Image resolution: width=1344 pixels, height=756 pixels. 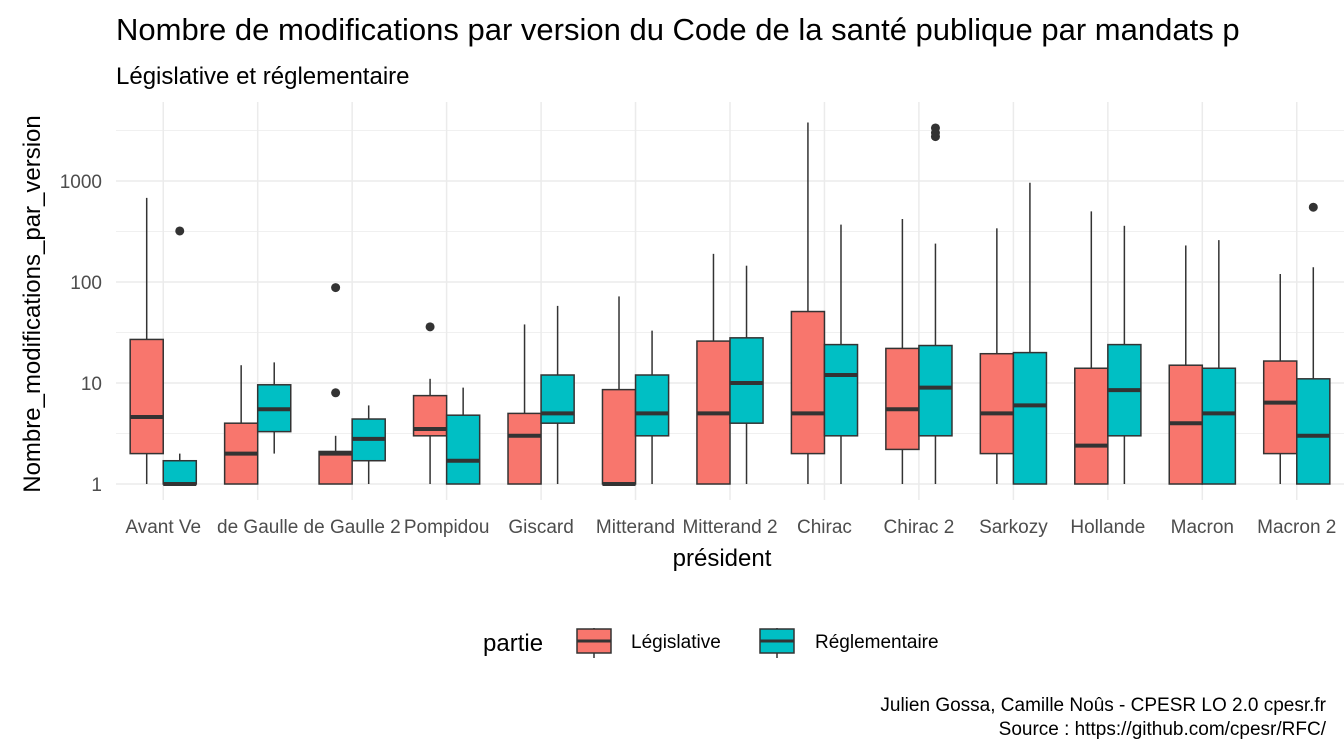 I want to click on y-axis-label: Nombre_modifications_par_version, so click(x=32, y=304).